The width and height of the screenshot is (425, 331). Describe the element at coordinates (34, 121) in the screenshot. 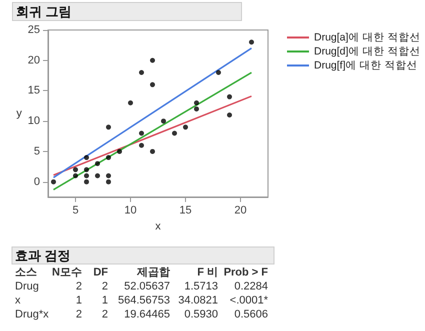

I see `y-tick-label: 10` at that location.